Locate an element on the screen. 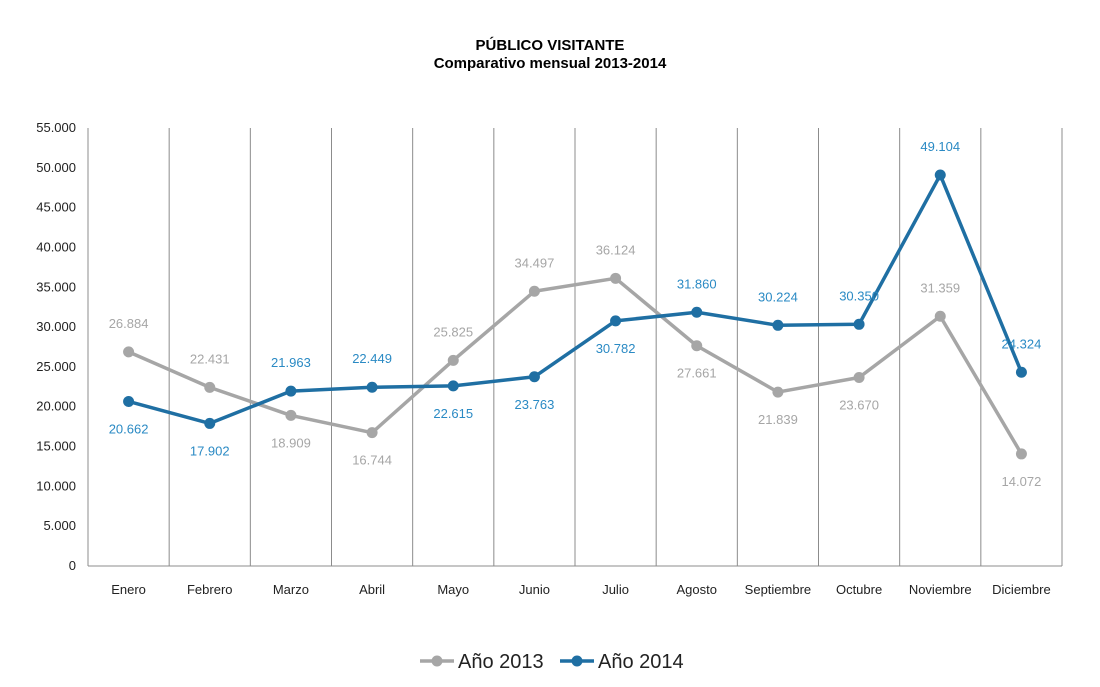 Image resolution: width=1100 pixels, height=687 pixels. data-label: 30.782 is located at coordinates (616, 348).